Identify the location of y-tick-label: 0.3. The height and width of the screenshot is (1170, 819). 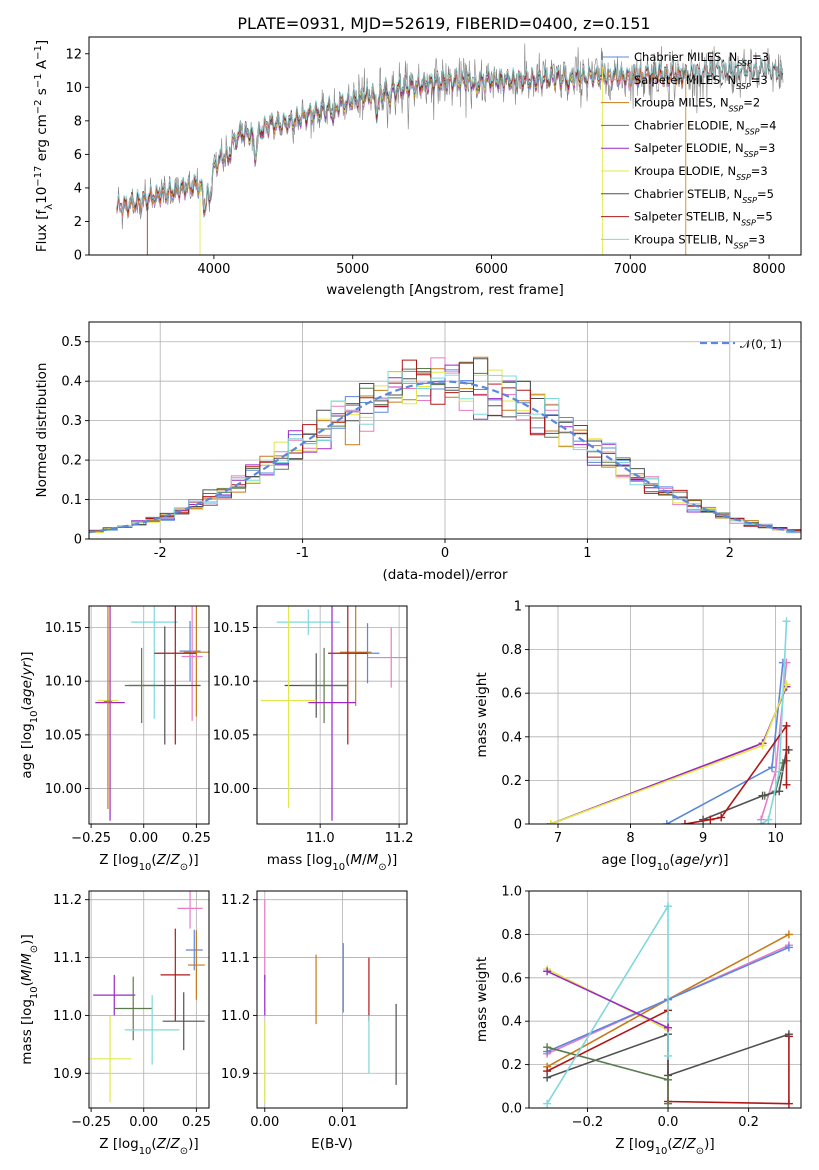
(71, 421).